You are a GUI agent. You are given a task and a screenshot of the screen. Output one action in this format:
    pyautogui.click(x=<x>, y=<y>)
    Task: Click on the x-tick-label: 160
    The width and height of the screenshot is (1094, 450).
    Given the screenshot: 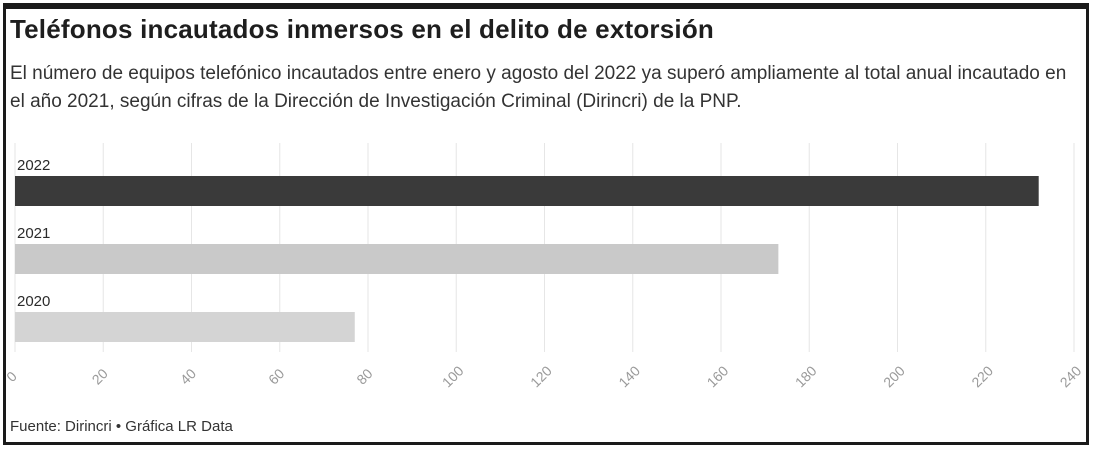 What is the action you would take?
    pyautogui.click(x=718, y=376)
    